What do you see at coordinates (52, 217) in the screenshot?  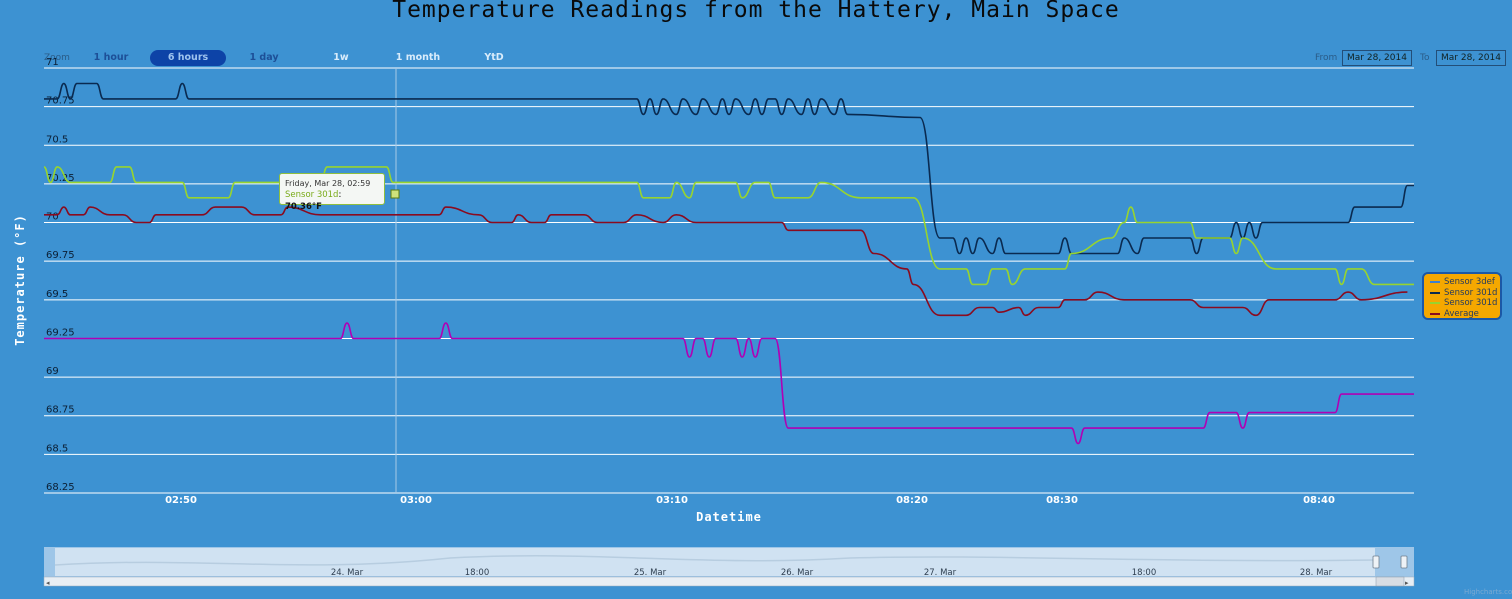 I see `y-tick-label: 70` at bounding box center [52, 217].